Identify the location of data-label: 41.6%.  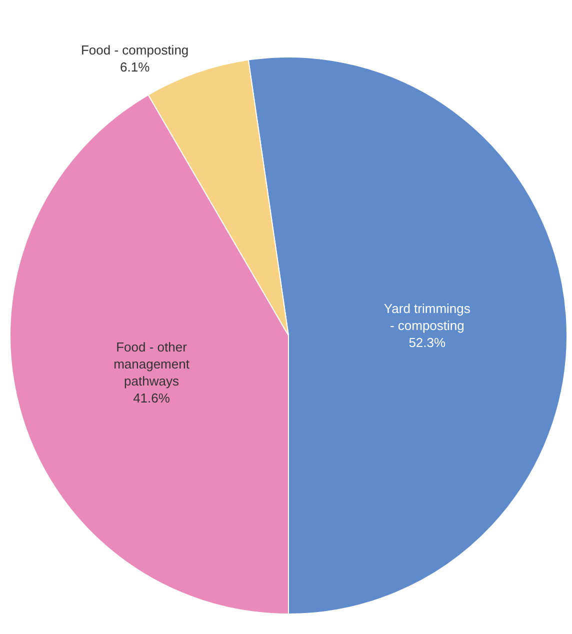
(151, 398).